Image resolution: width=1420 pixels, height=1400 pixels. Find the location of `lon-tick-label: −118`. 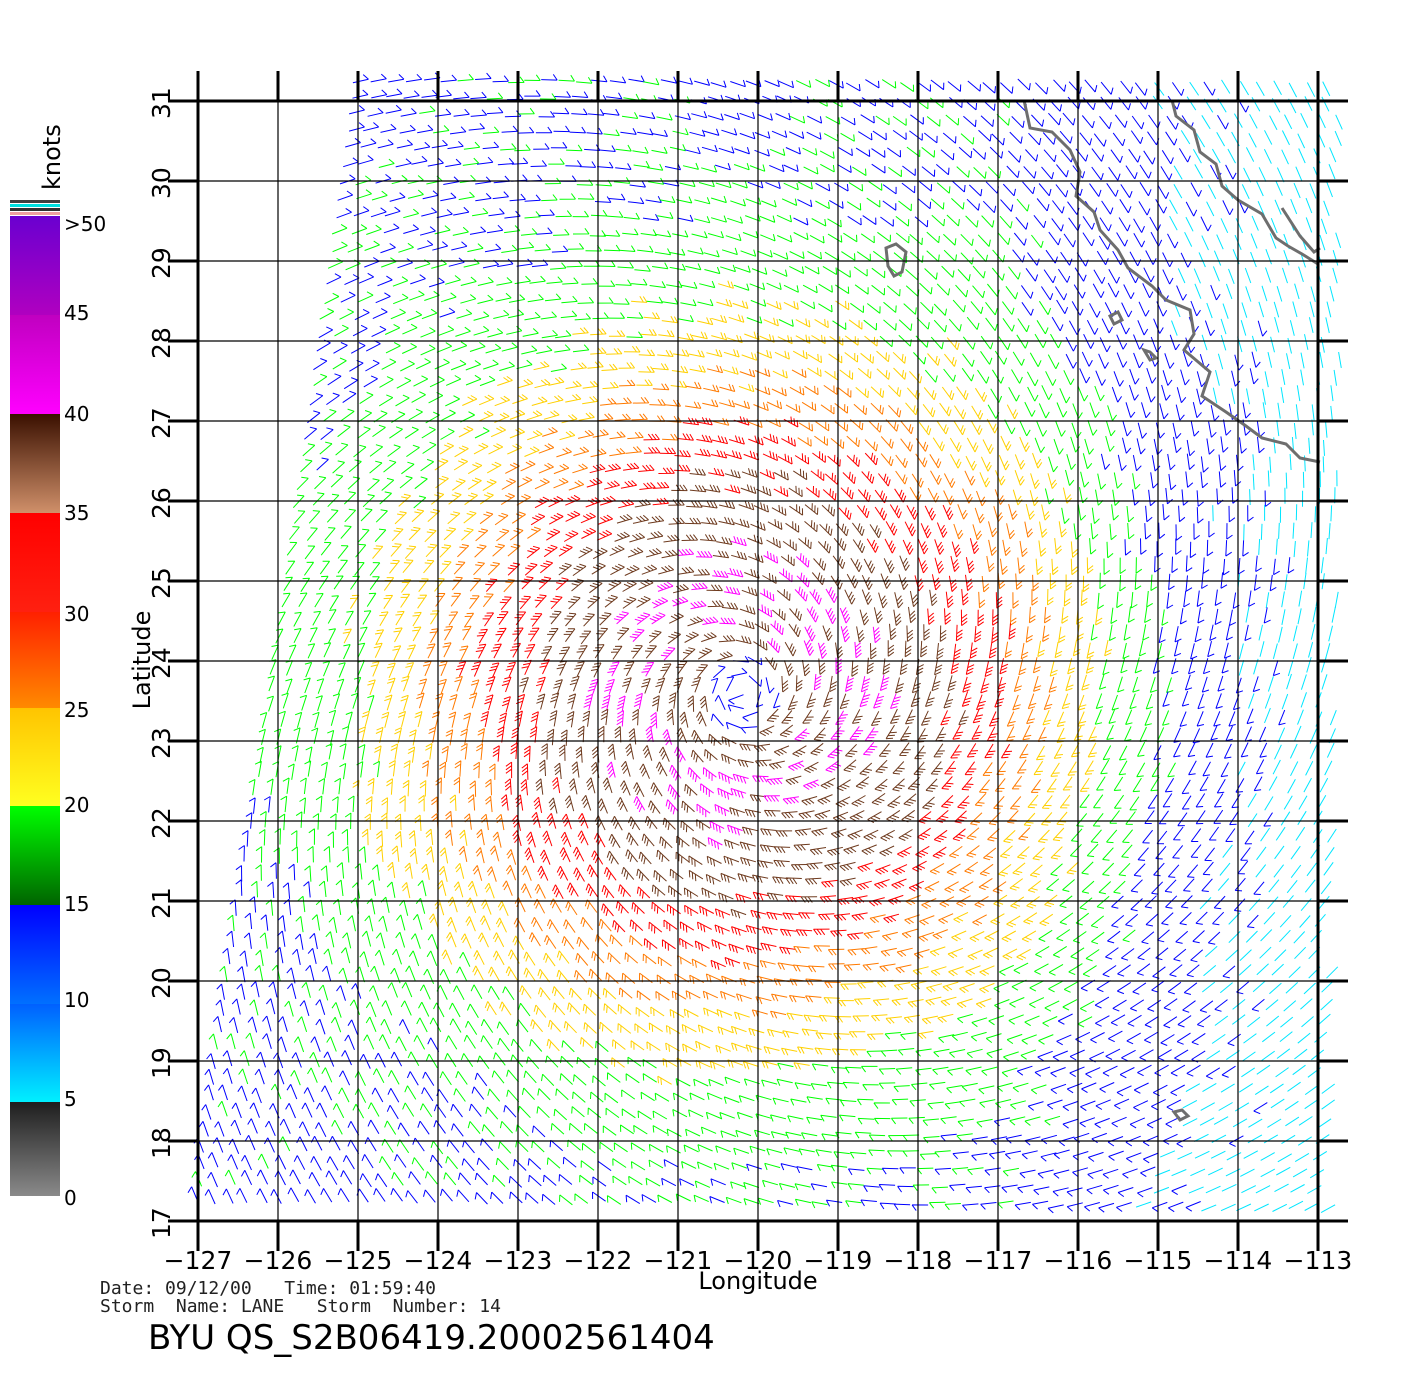

lon-tick-label: −118 is located at coordinates (918, 1260).